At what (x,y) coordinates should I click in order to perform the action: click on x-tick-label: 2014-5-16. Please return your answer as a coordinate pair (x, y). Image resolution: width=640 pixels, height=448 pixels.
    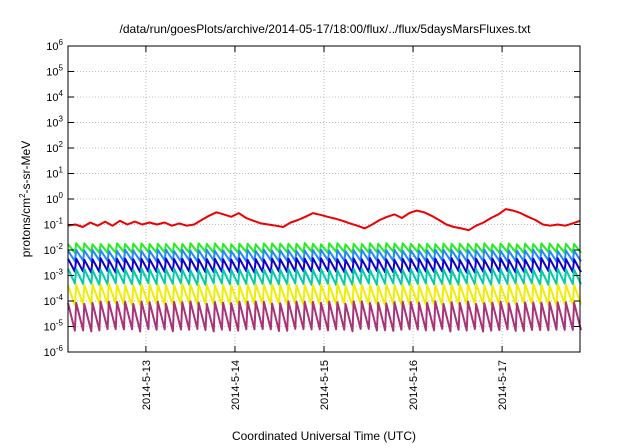
    Looking at the image, I should click on (414, 385).